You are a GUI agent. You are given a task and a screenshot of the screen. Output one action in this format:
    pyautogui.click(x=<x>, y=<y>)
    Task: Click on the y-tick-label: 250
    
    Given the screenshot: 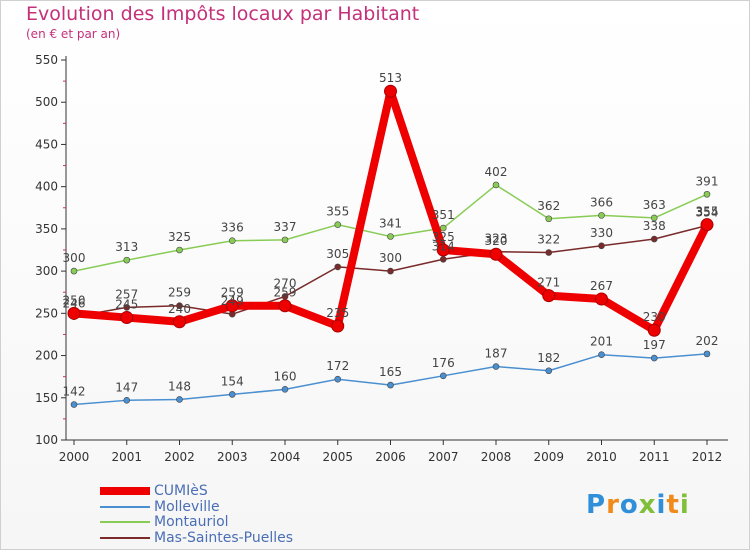 What is the action you would take?
    pyautogui.click(x=46, y=313)
    